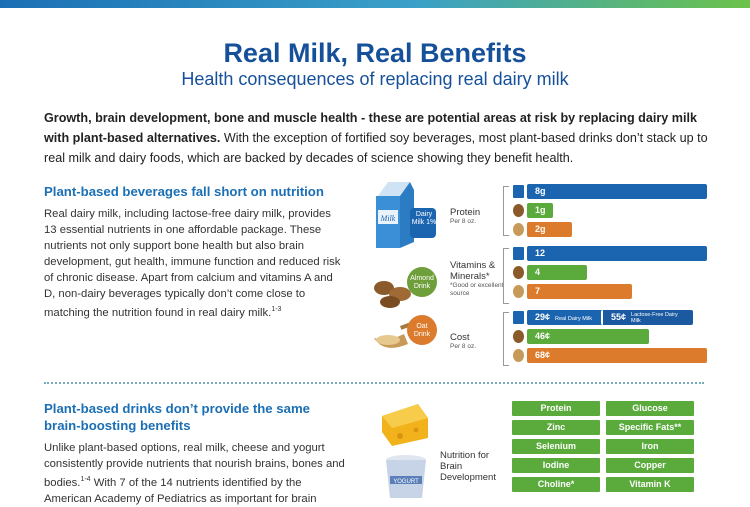  Describe the element at coordinates (540, 191) in the screenshot. I see `bar-value-label: 8g` at that location.